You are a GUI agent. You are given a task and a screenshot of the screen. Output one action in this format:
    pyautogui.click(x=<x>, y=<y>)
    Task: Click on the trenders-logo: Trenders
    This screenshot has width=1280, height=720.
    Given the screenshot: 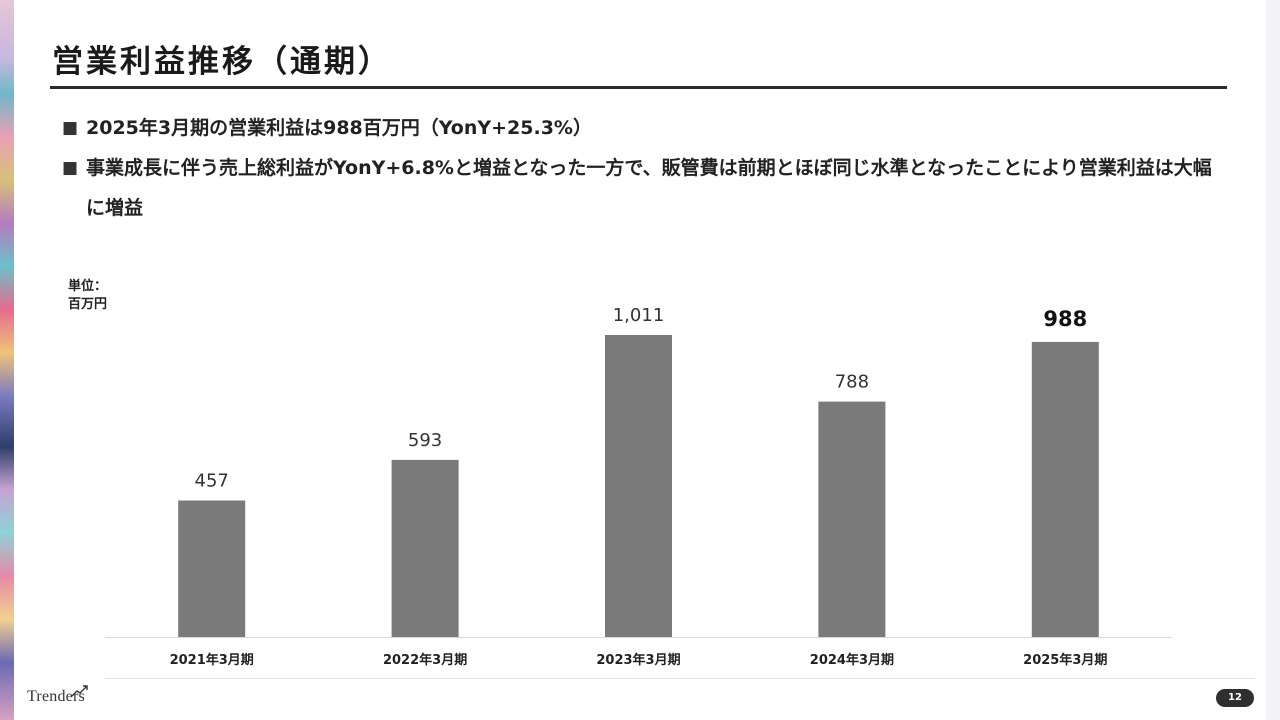 What is the action you would take?
    pyautogui.click(x=59, y=697)
    